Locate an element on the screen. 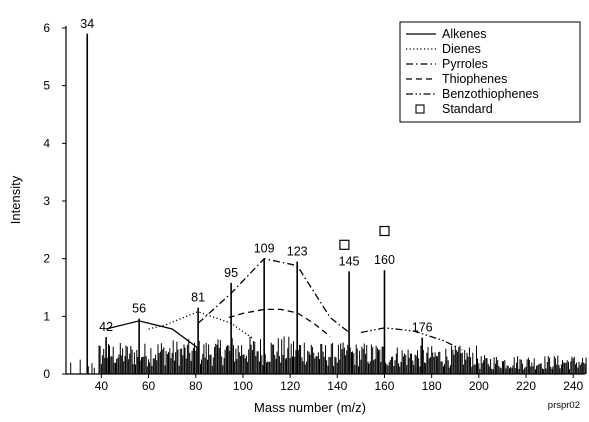  legend-label: Standard is located at coordinates (467, 109).